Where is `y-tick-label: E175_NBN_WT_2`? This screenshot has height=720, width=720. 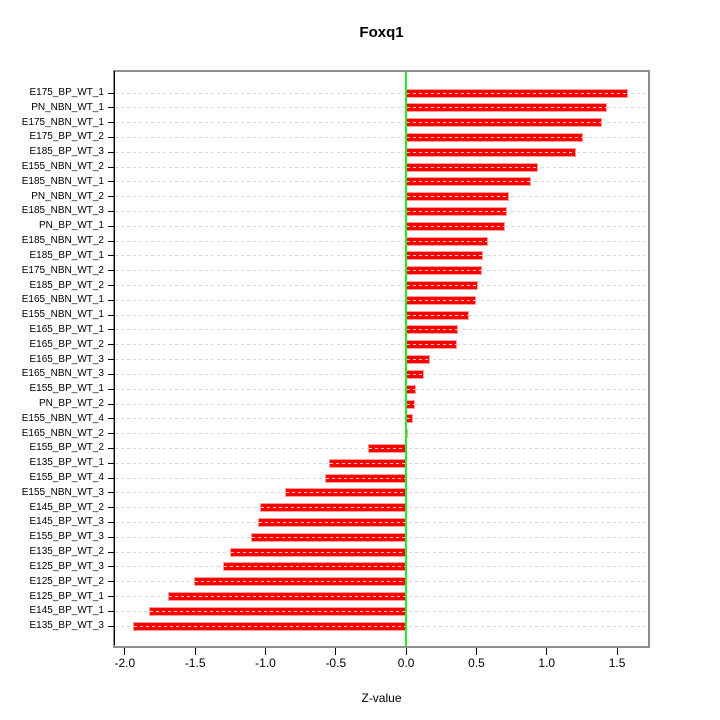 y-tick-label: E175_NBN_WT_2 is located at coordinates (62, 270).